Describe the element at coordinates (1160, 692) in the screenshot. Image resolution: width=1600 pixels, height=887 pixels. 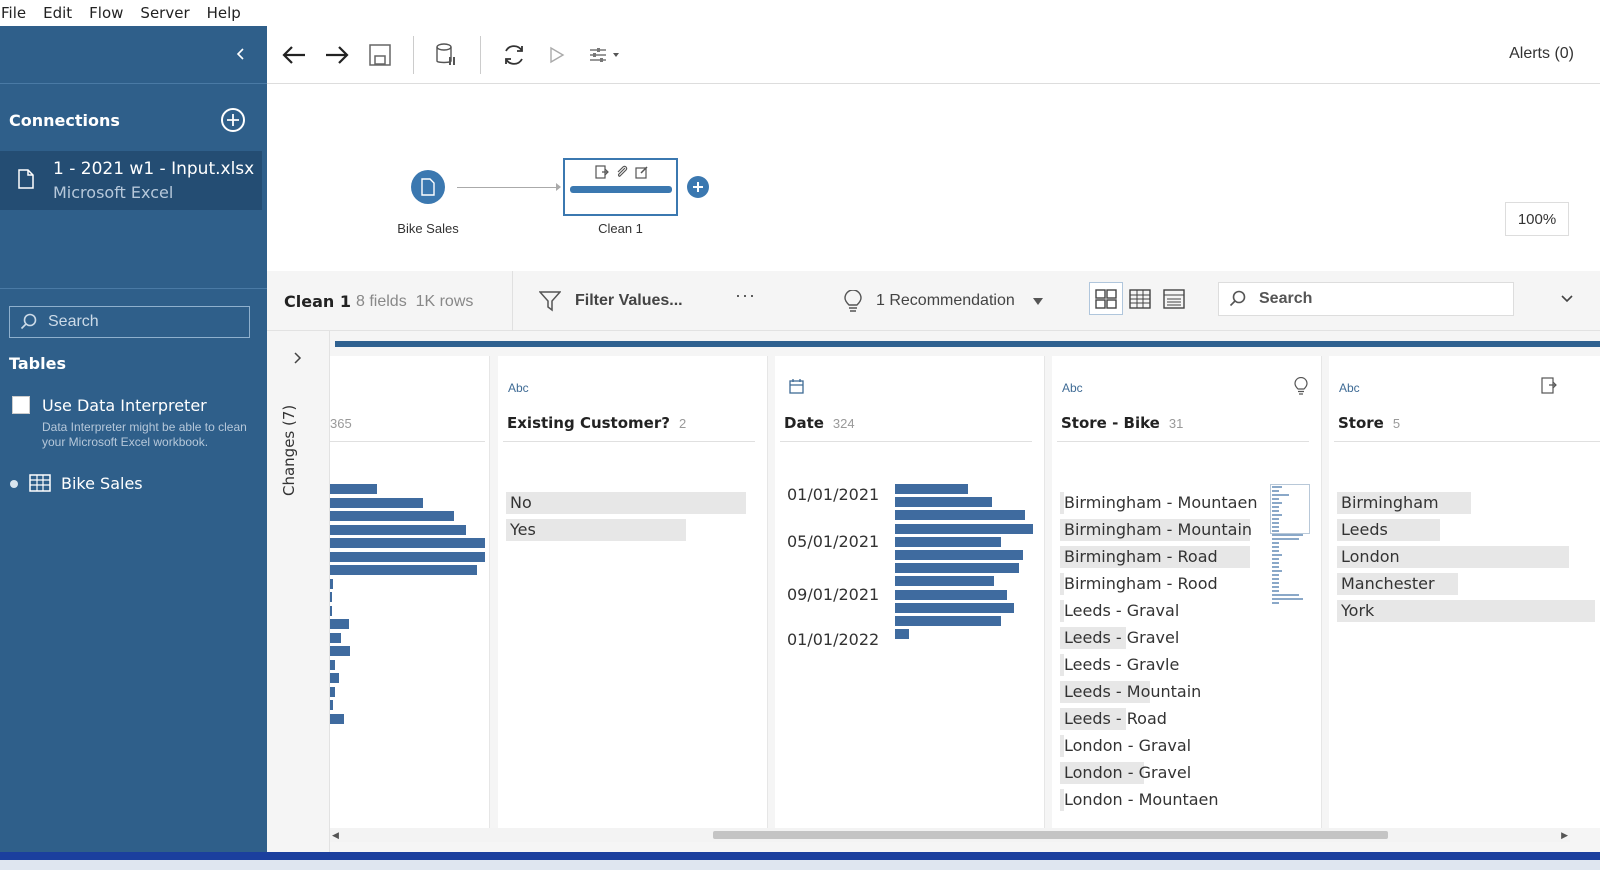
I see `value-item: Leeds - Mountain` at that location.